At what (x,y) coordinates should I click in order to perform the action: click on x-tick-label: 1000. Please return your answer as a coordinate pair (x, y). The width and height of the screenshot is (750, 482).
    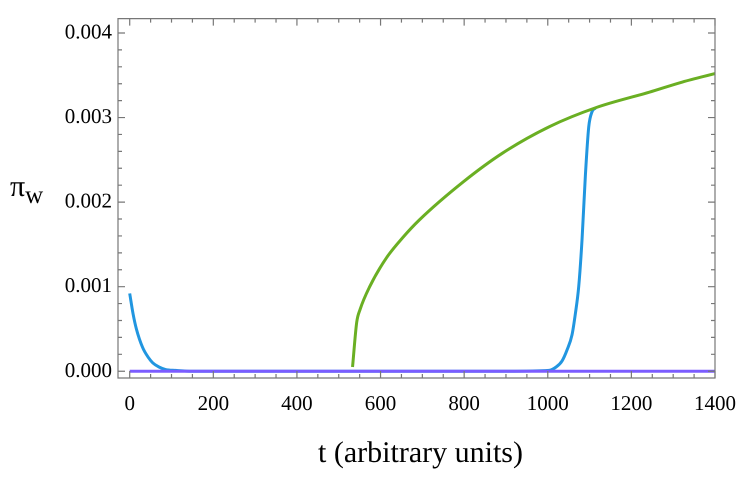
    Looking at the image, I should click on (547, 403).